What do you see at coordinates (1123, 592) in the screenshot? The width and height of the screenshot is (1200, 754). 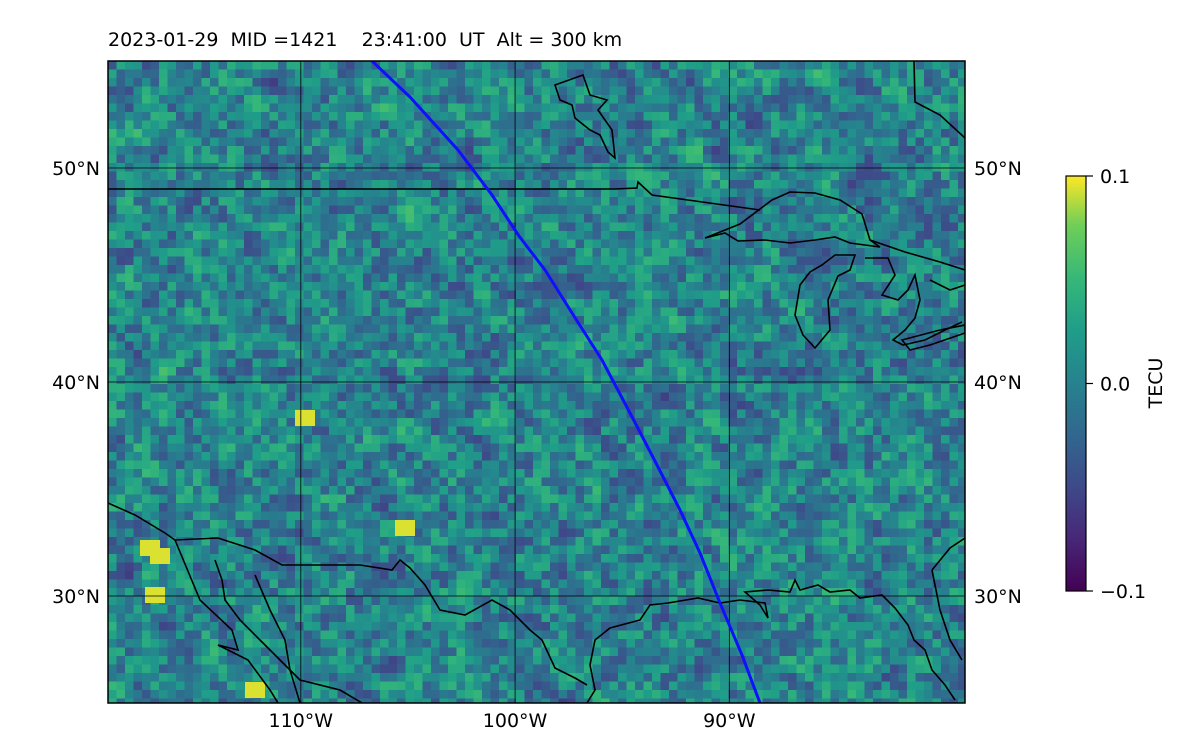 I see `colorbar-tick-label: −0.1` at bounding box center [1123, 592].